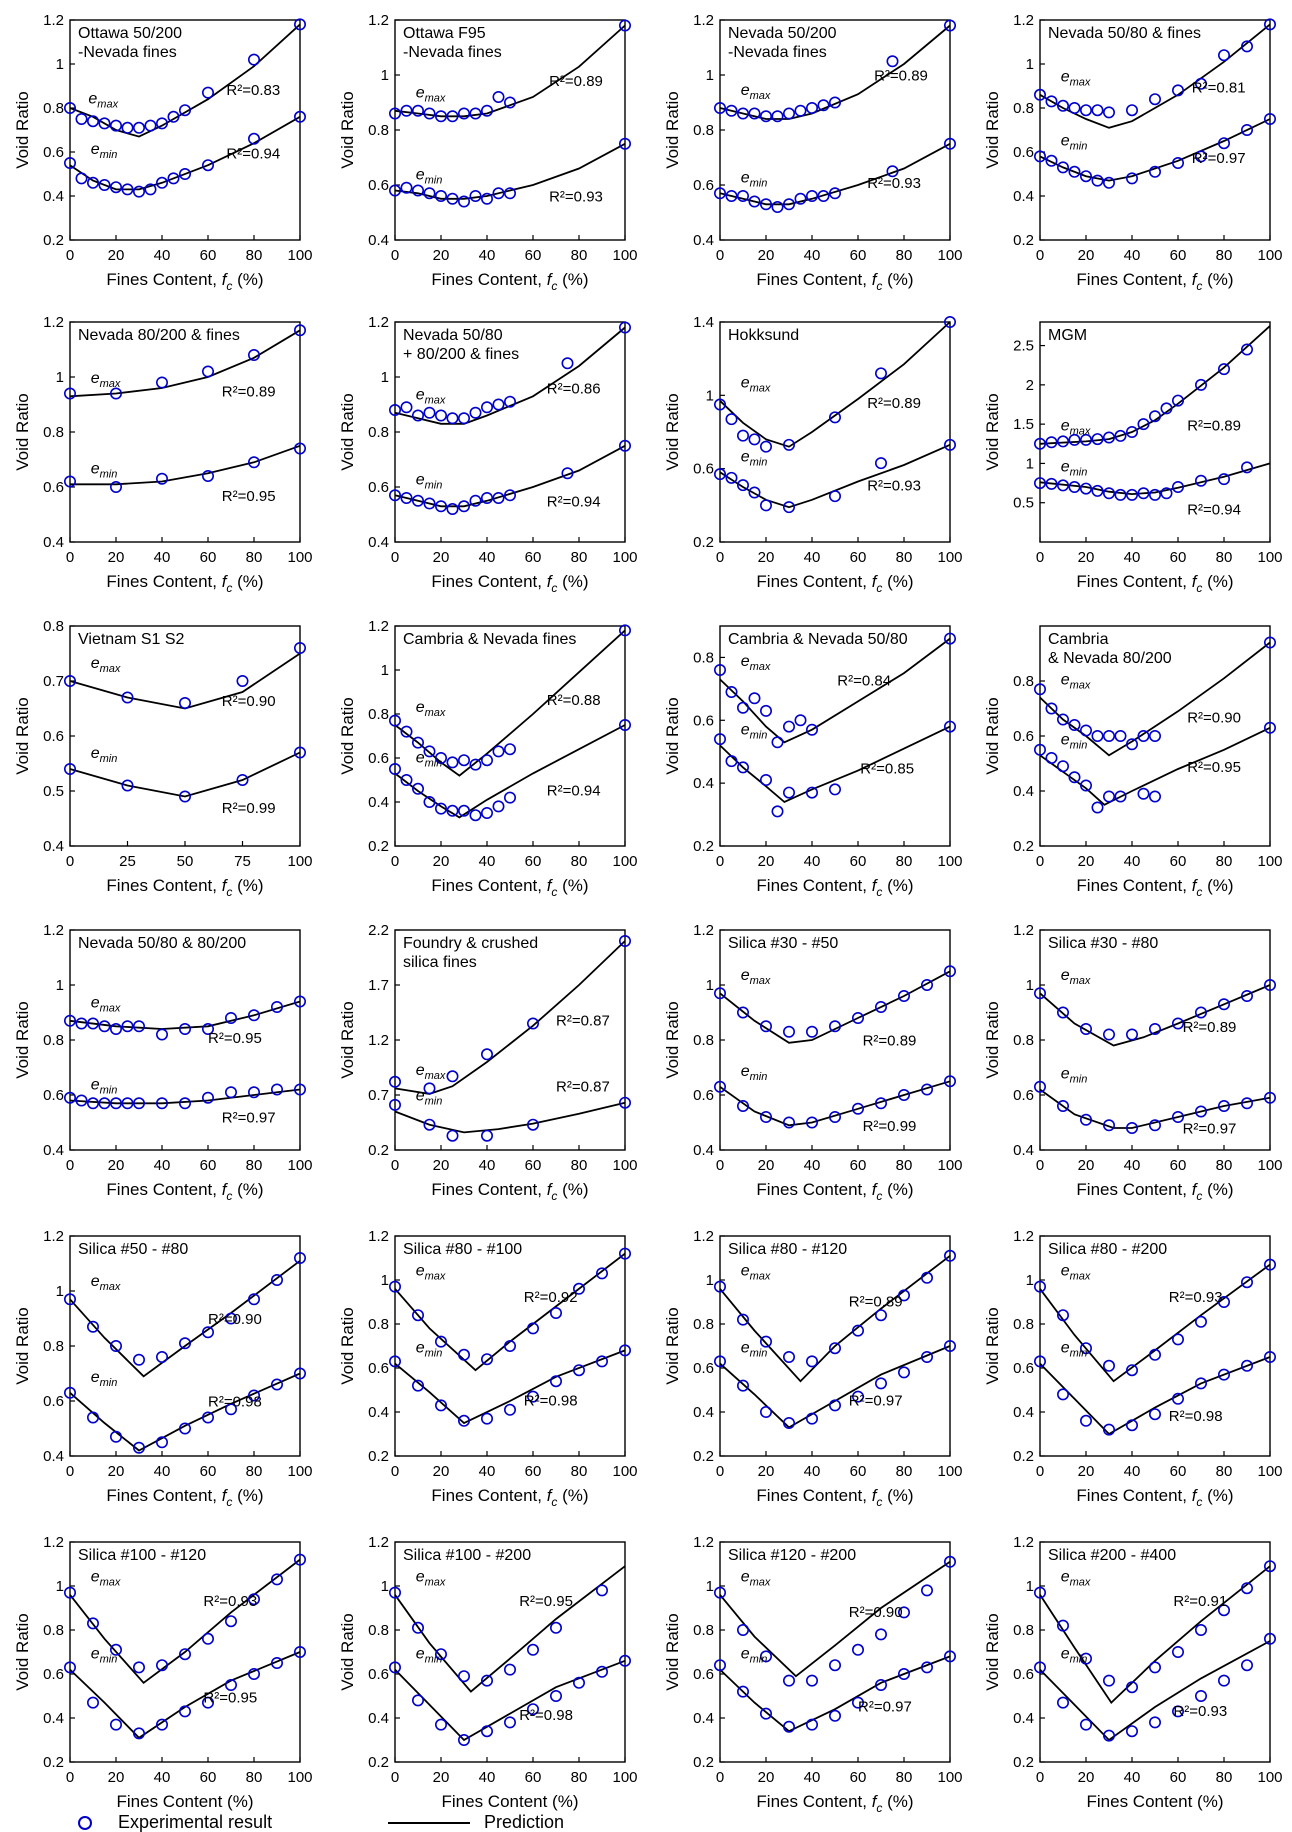 The image size is (1292, 1832). Describe the element at coordinates (509, 1497) in the screenshot. I see `x-axis-label: Fines Content, fc (%)` at that location.